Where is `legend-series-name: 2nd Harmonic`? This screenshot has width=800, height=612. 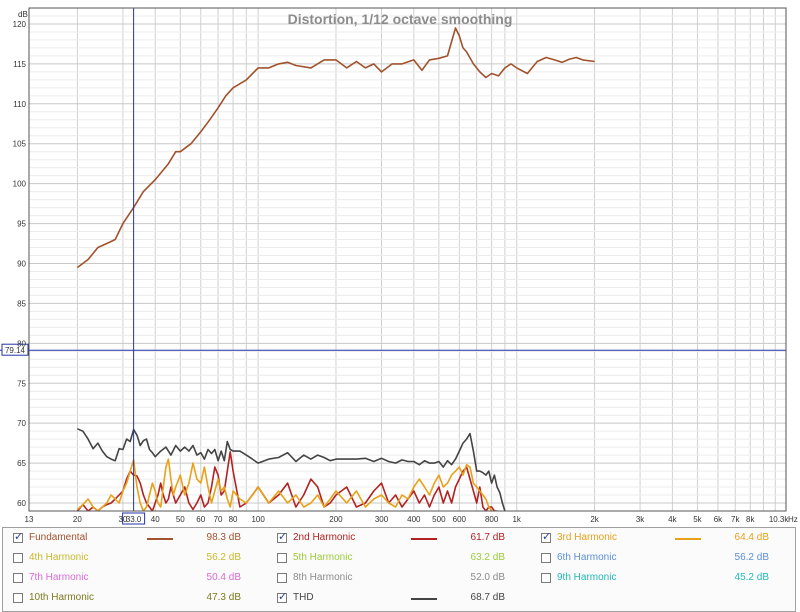
legend-series-name: 2nd Harmonic is located at coordinates (324, 537).